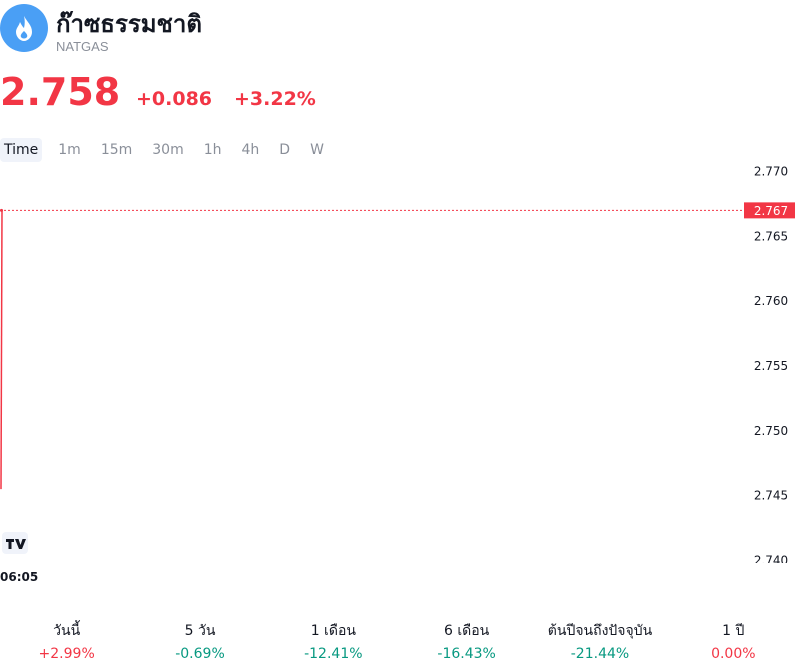  What do you see at coordinates (200, 654) in the screenshot?
I see `performance-value: -0.69%` at bounding box center [200, 654].